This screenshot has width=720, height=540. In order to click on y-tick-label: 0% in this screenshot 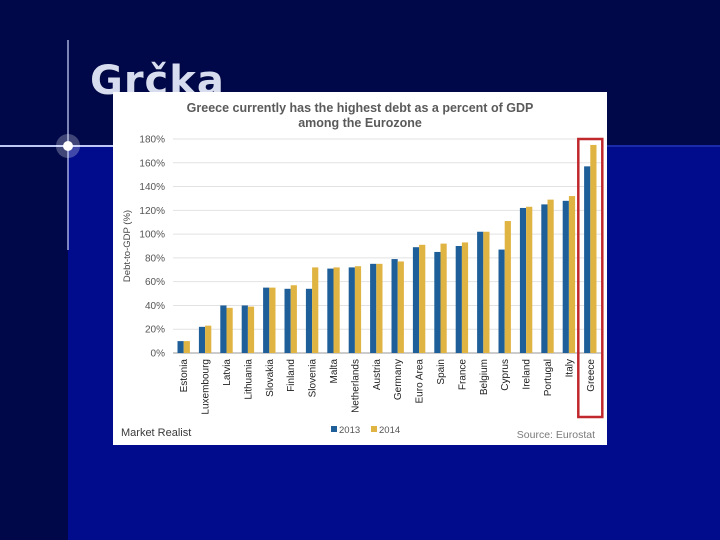, I will do `click(158, 354)`.